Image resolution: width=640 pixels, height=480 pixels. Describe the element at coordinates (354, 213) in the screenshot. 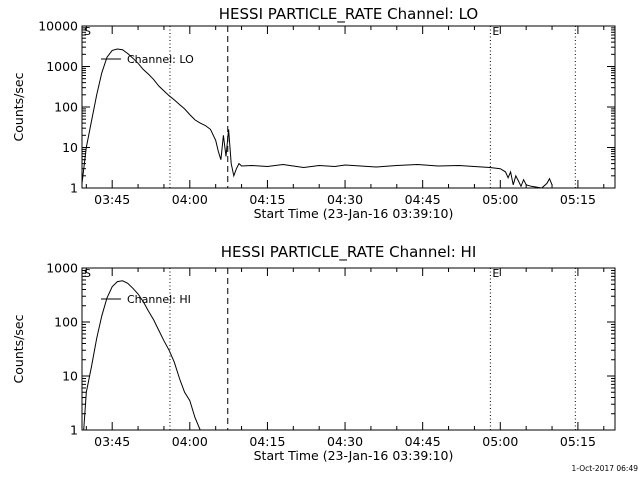

I see `chart-lo-x-axis-label: Start Time (23-Jan-16 03:39:10)` at that location.